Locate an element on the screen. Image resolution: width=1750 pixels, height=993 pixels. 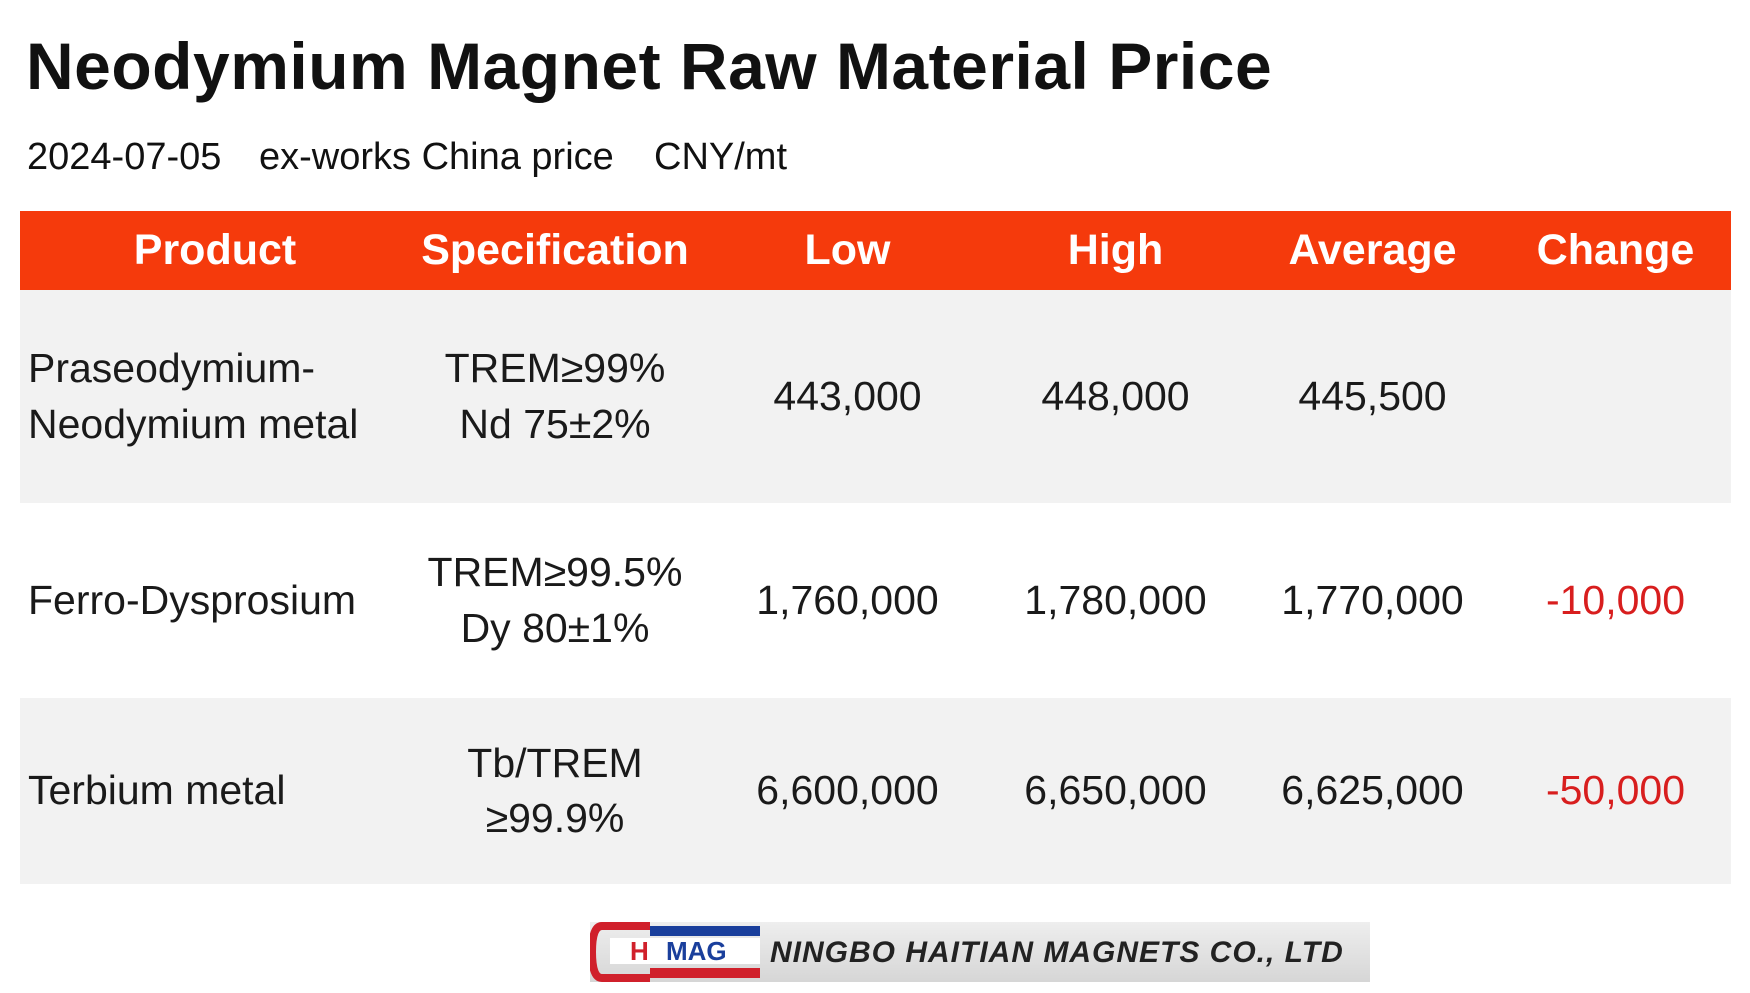
high-value: 1,780,000 is located at coordinates (1115, 599).